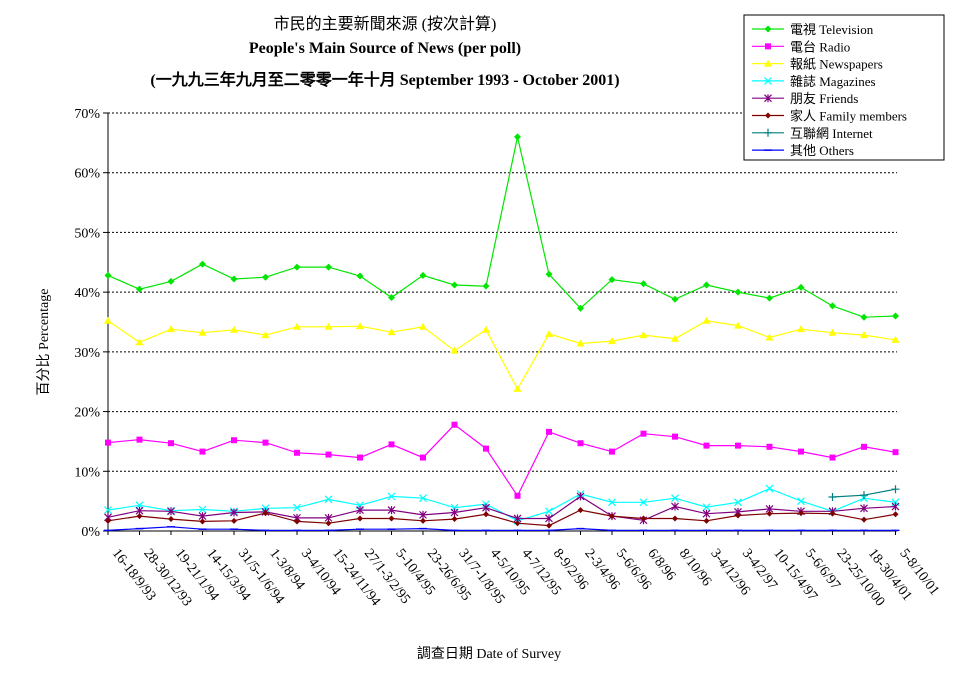 This screenshot has height=680, width=975. I want to click on legend-entry: 家人 Family members, so click(848, 116).